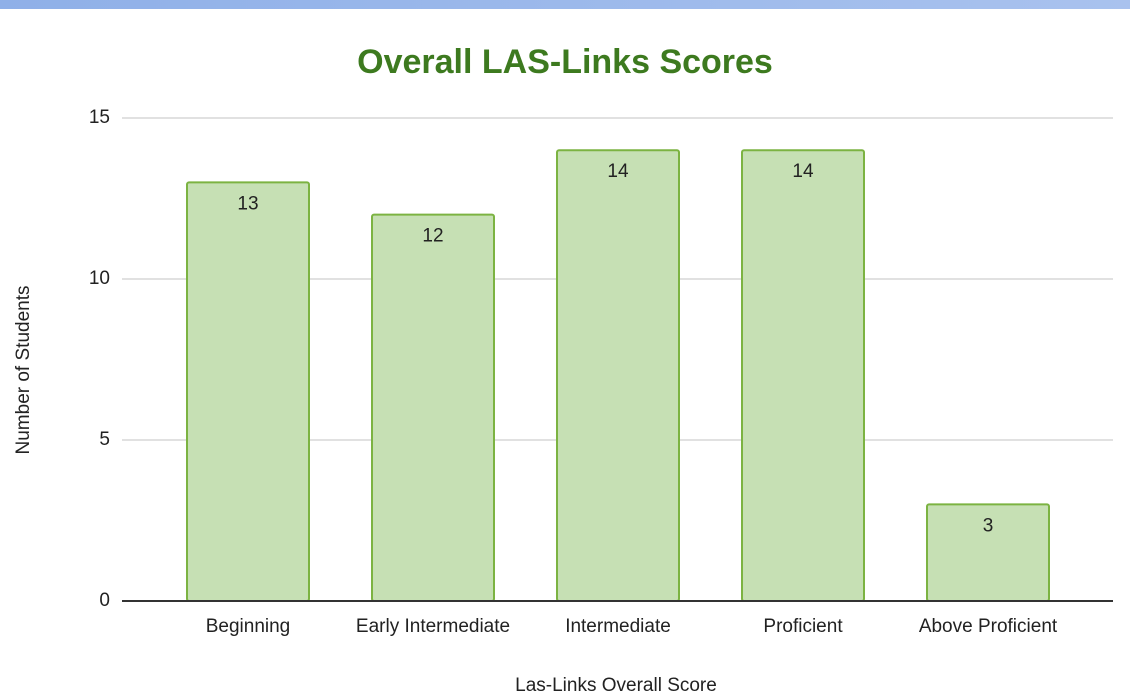 The width and height of the screenshot is (1130, 699). I want to click on x-tick-label: Proficient, so click(803, 626).